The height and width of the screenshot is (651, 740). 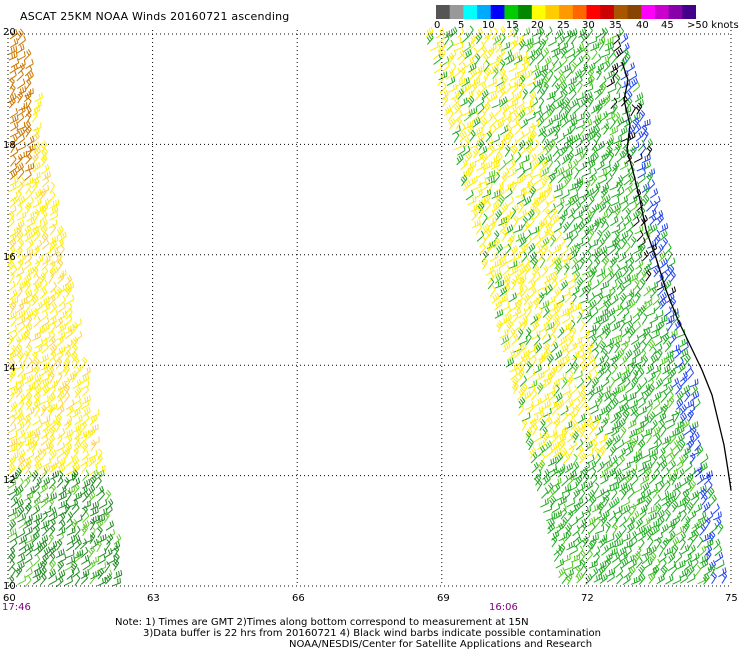 What do you see at coordinates (9, 586) in the screenshot?
I see `lat-tick: 10` at bounding box center [9, 586].